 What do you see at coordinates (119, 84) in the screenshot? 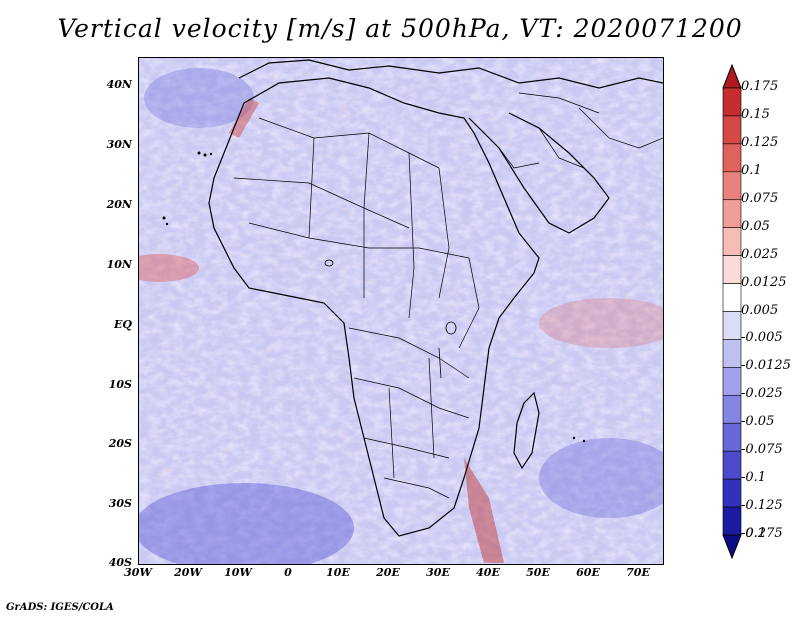
I see `lat-label-40n: 40N` at bounding box center [119, 84].